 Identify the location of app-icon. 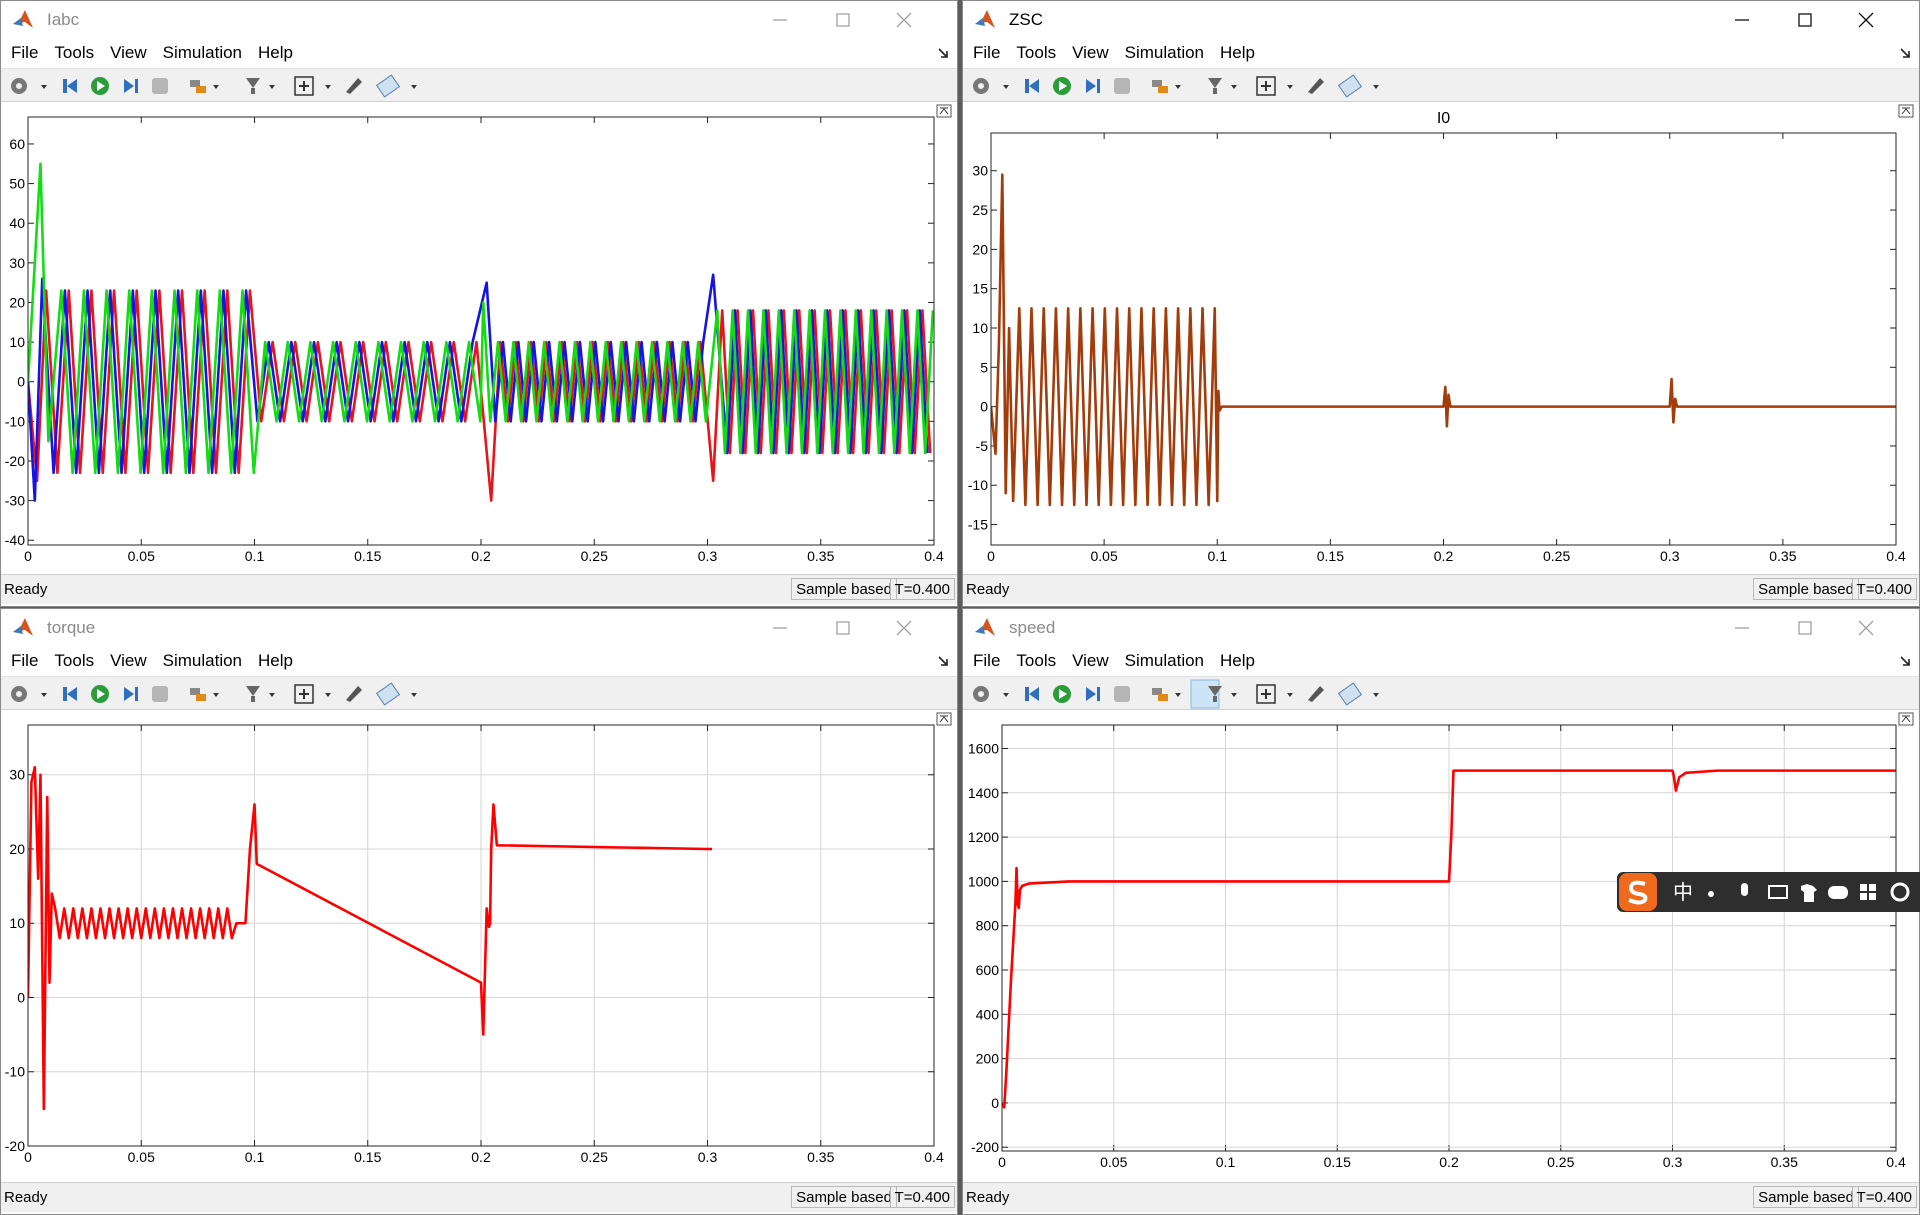
(23, 18).